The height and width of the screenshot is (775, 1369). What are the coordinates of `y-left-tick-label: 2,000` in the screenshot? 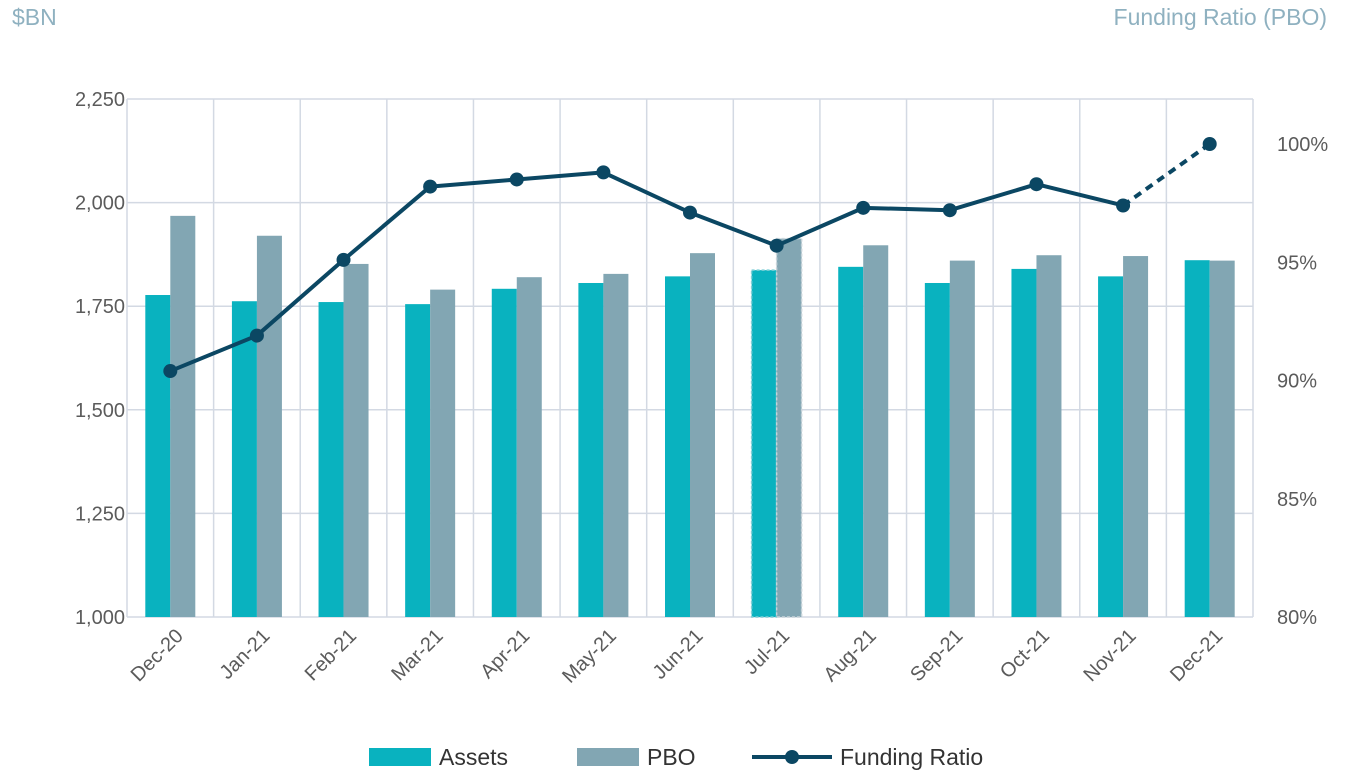 It's located at (100, 204).